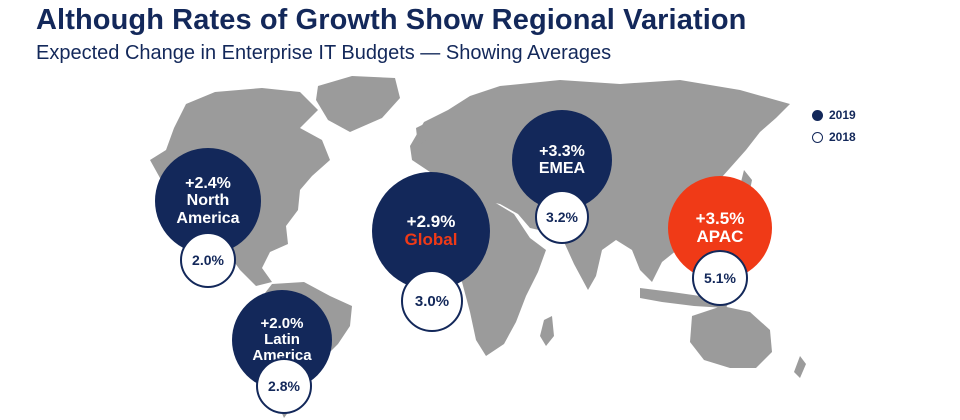  Describe the element at coordinates (800, 367) in the screenshot. I see `new-zealand-shape` at that location.